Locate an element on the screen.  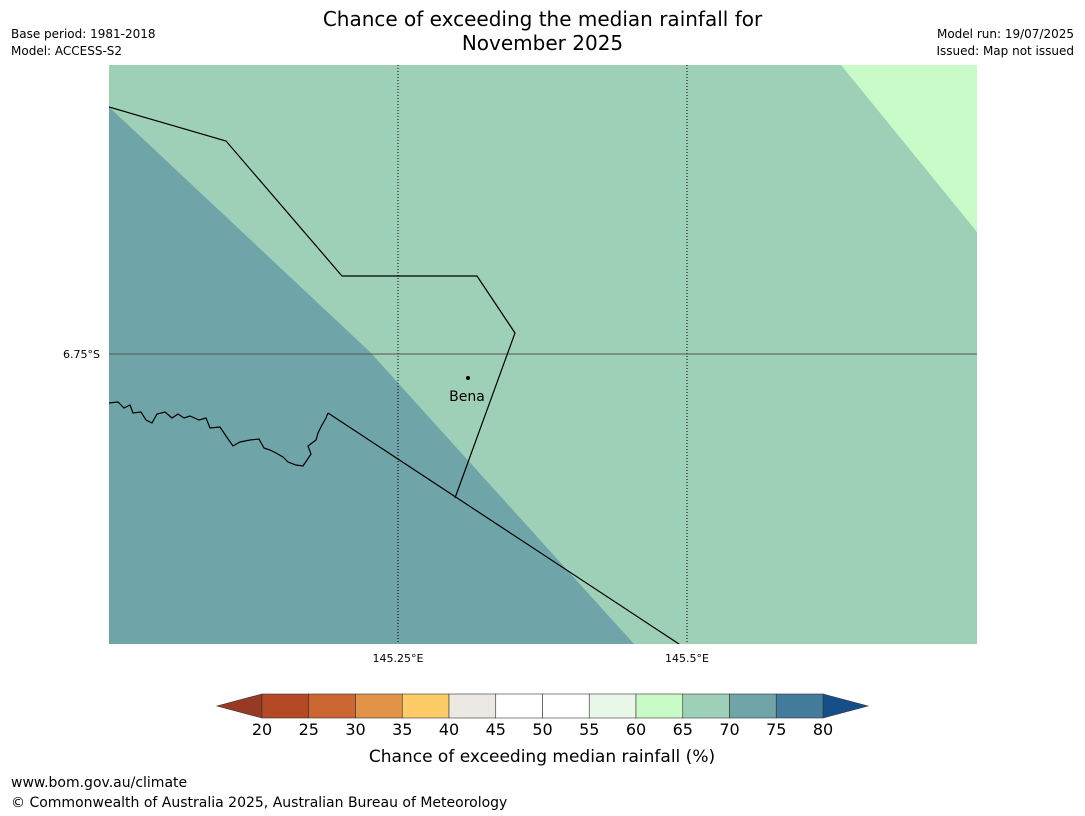
colorbar-tick-label: 25 is located at coordinates (309, 729).